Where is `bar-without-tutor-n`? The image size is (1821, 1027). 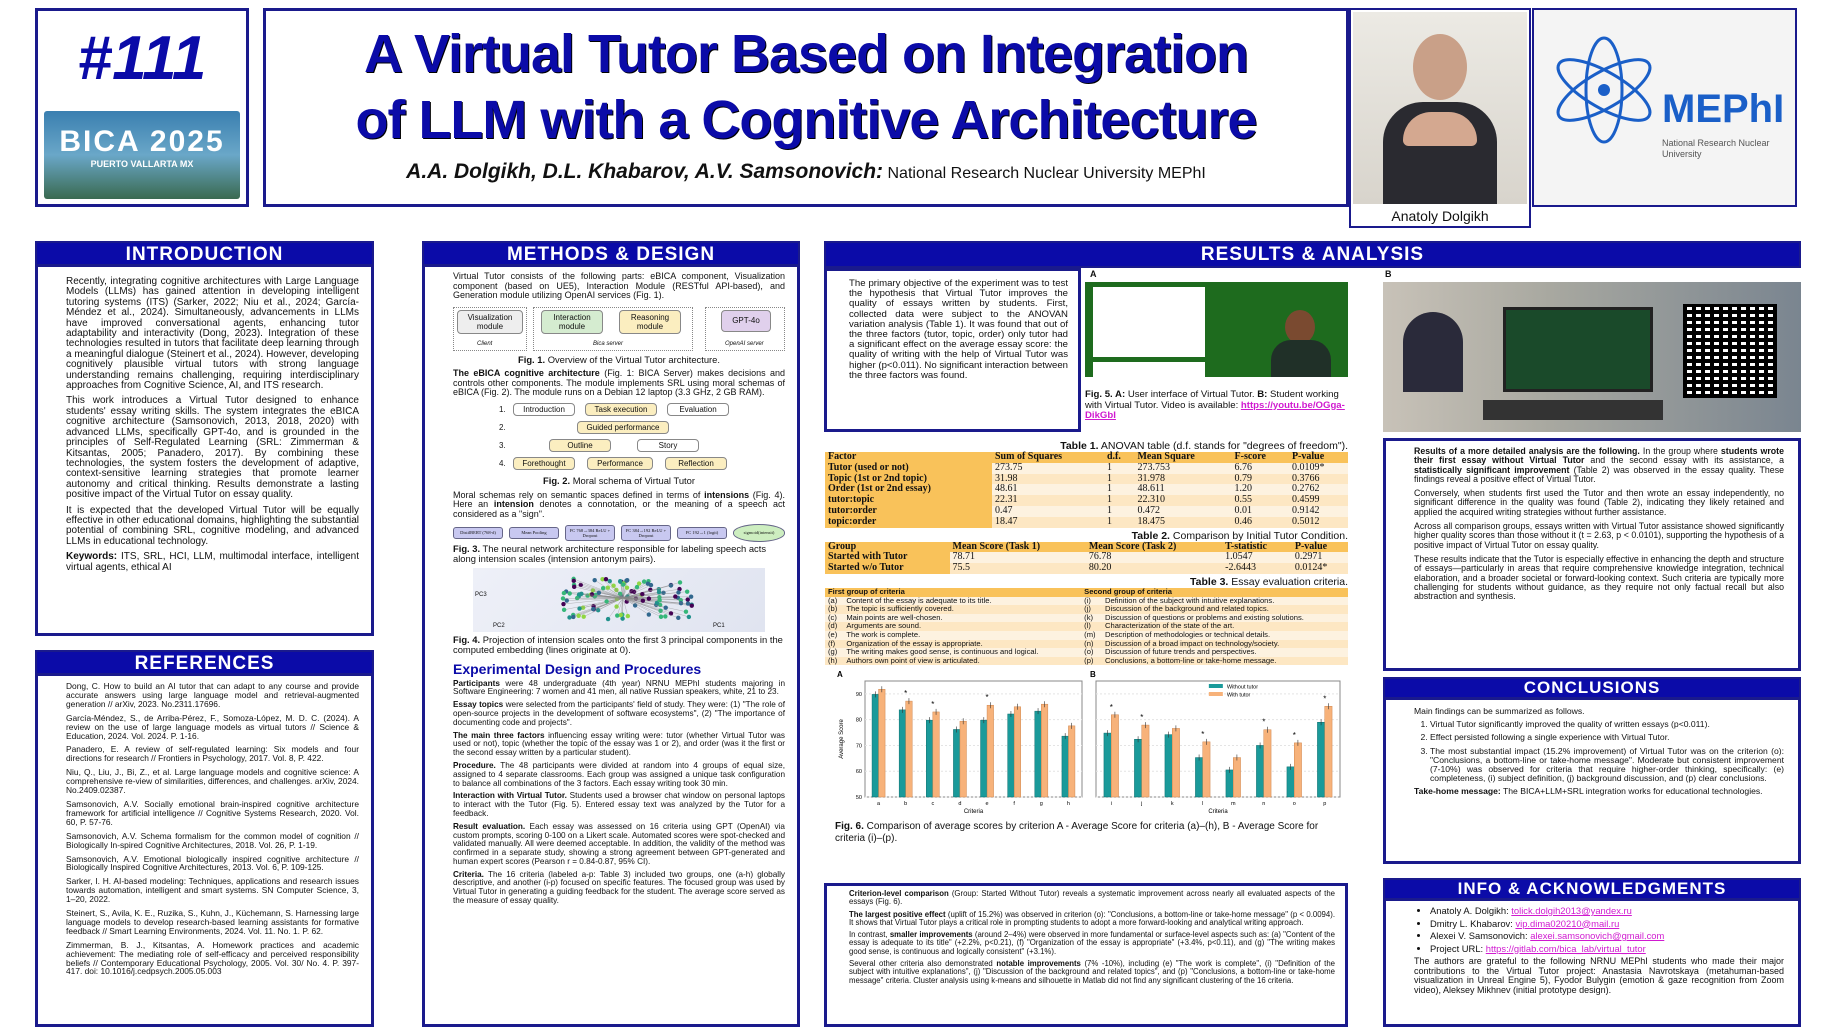
bar-without-tutor-n is located at coordinates (1259, 772).